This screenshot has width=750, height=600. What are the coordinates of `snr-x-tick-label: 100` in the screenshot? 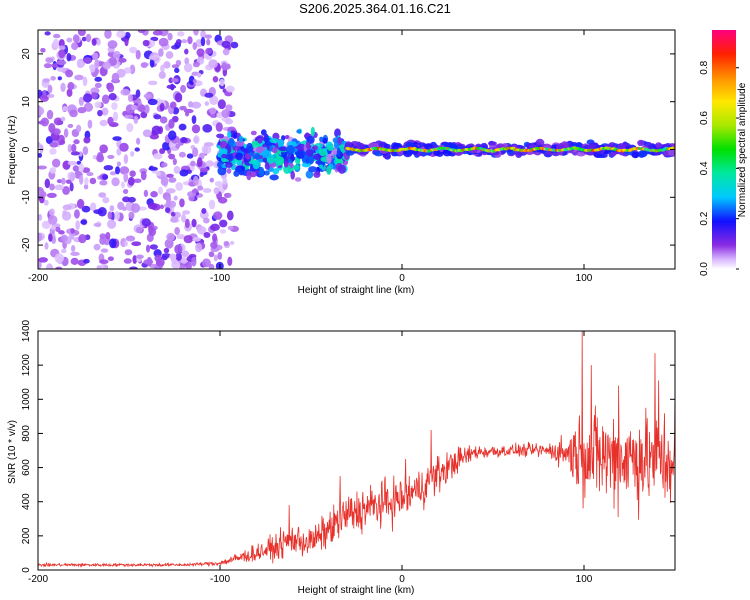 It's located at (584, 579).